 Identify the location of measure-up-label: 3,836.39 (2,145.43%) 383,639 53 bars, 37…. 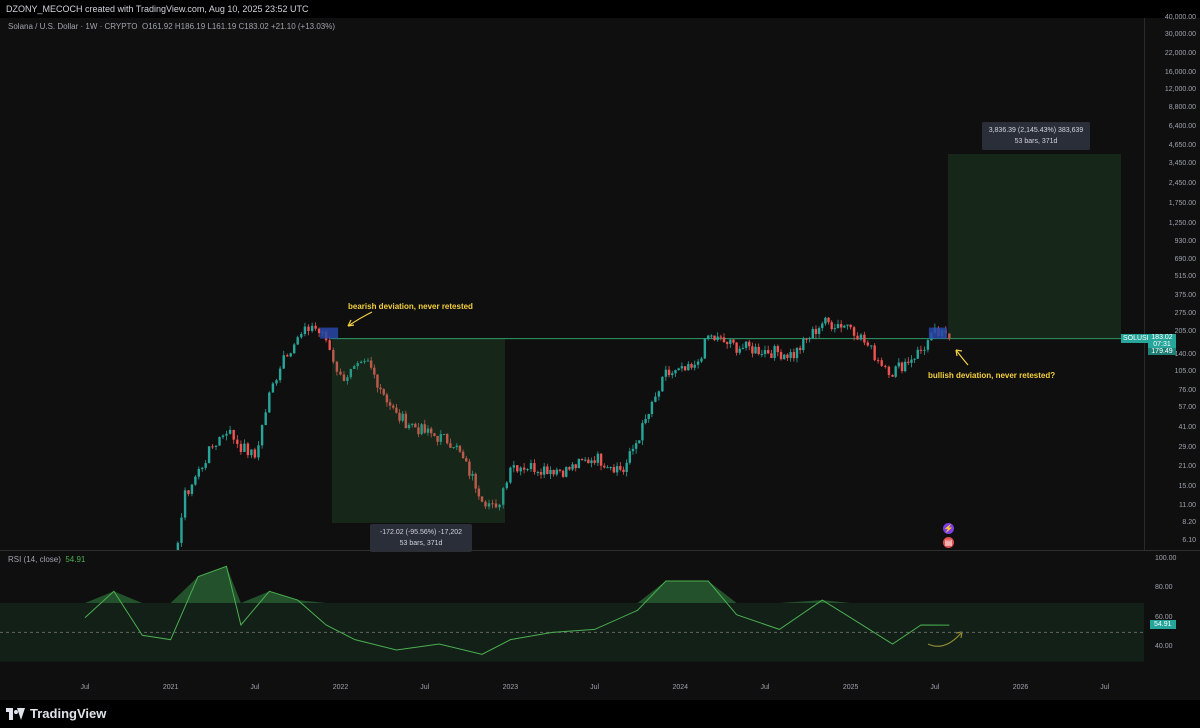
(1036, 136).